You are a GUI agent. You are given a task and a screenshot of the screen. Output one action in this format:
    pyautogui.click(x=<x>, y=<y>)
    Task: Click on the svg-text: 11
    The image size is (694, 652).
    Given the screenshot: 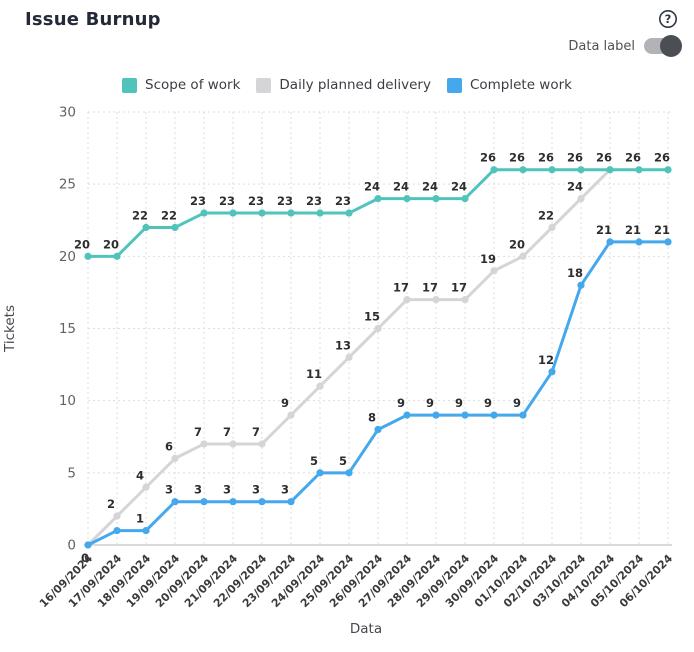 What is the action you would take?
    pyautogui.click(x=314, y=374)
    